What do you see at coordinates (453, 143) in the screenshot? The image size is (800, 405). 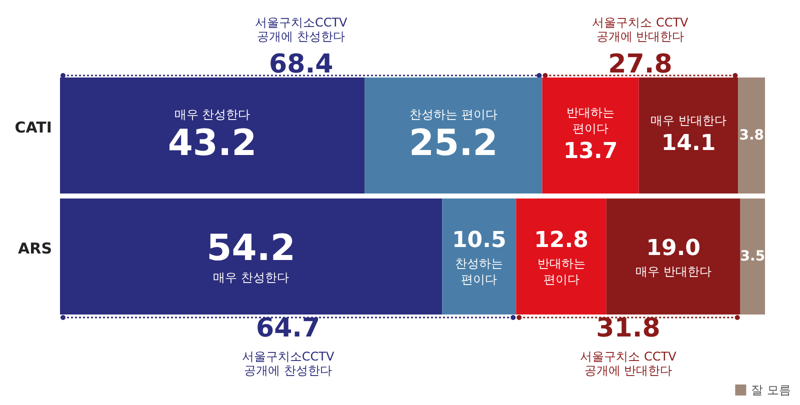 I see `data-label: 25.2` at bounding box center [453, 143].